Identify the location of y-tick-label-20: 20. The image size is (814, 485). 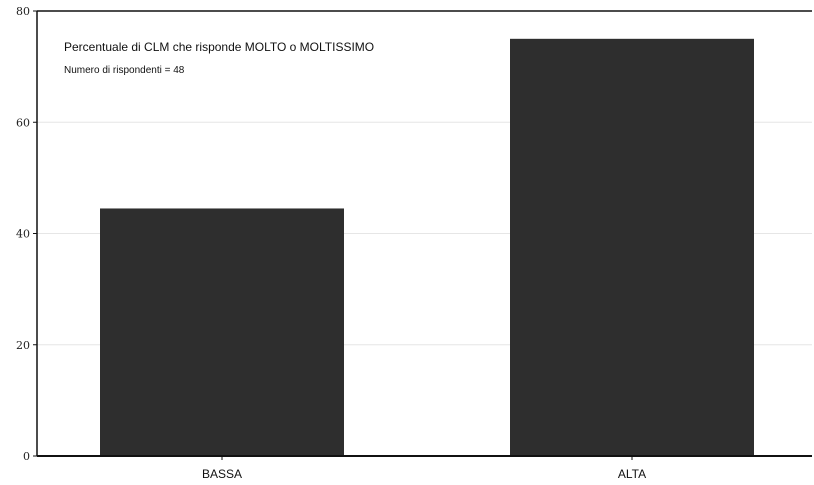
(23, 345).